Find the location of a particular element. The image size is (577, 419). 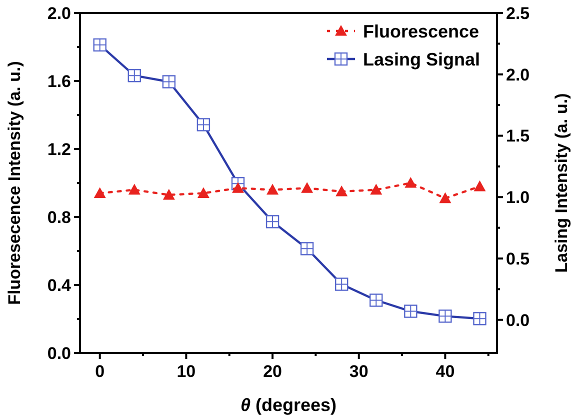

y-tick-label: 1.6 is located at coordinates (59, 81).